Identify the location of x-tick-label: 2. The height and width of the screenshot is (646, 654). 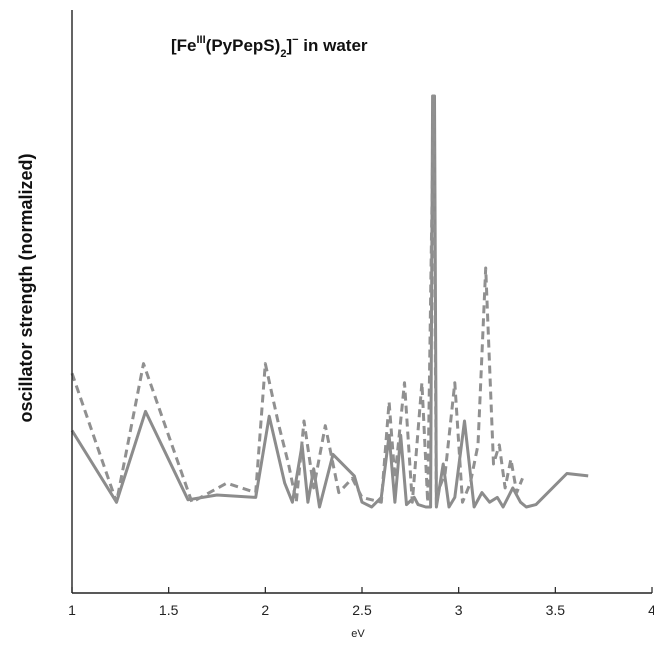
(265, 610).